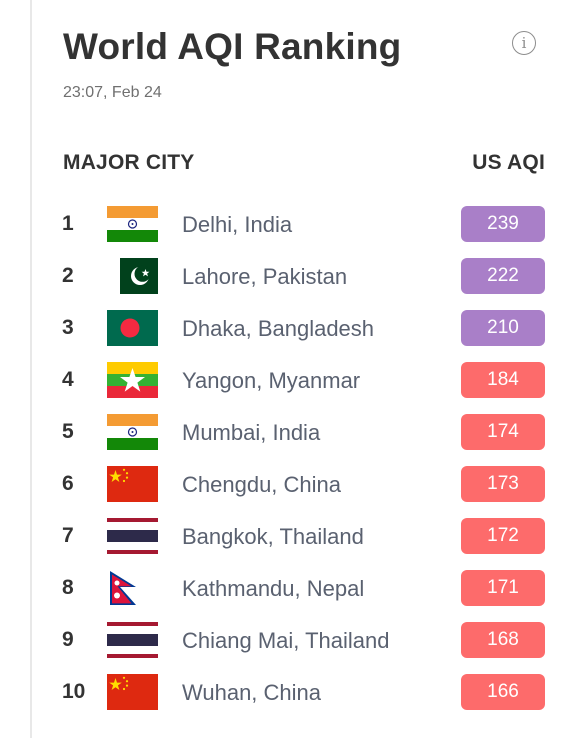  I want to click on rank-number: 2, so click(68, 275).